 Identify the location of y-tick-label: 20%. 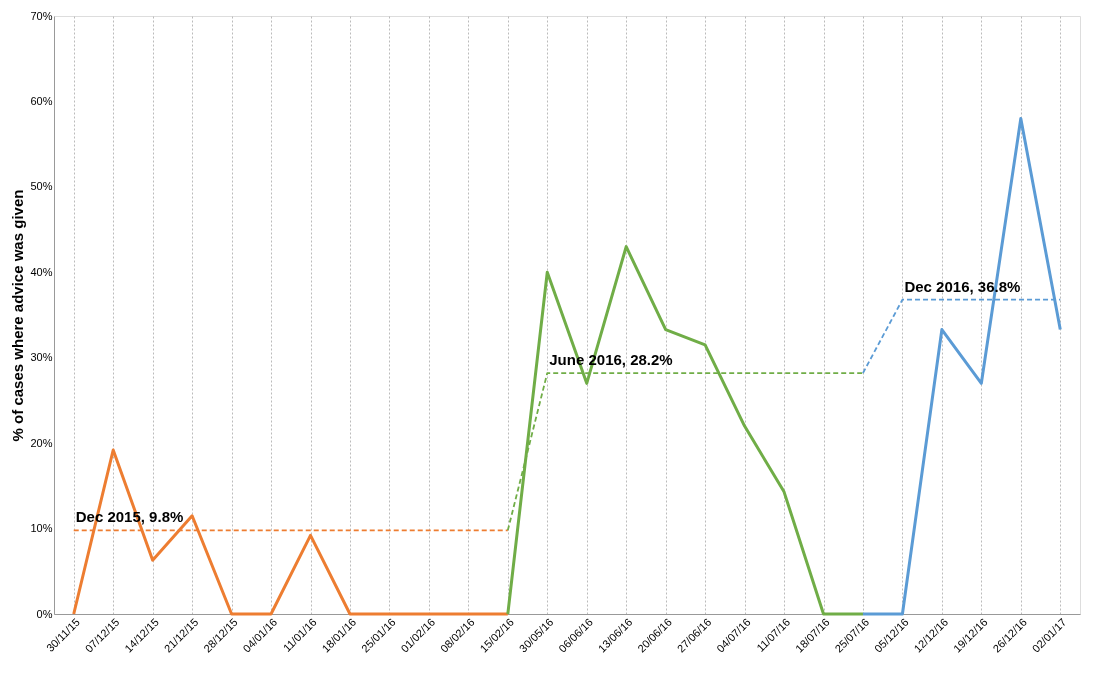
(41, 442).